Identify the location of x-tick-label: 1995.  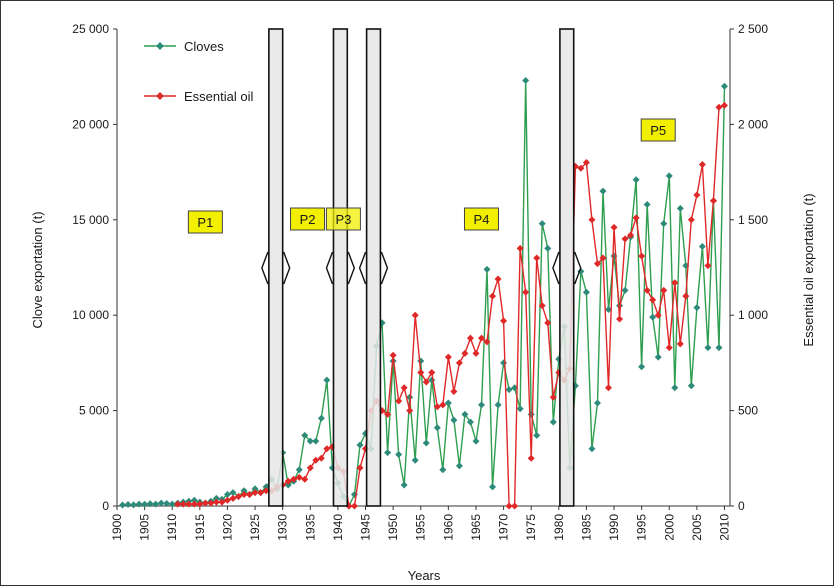
(642, 527).